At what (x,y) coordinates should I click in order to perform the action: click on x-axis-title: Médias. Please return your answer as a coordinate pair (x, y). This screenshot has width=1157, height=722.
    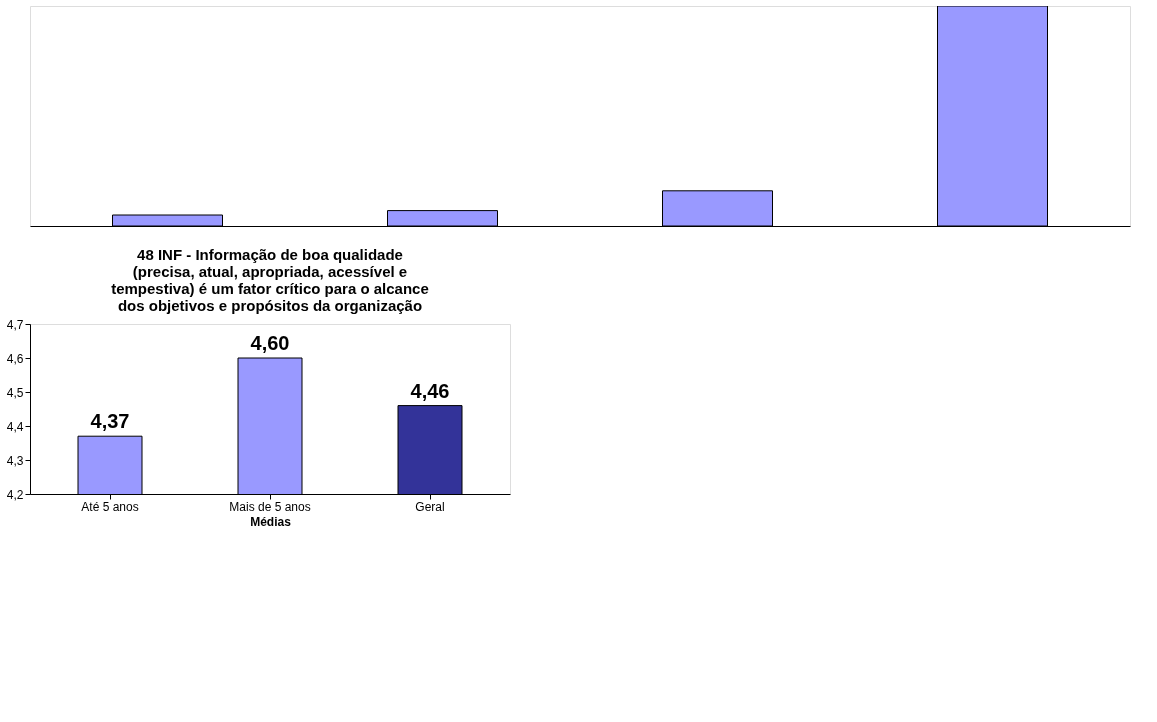
    Looking at the image, I should click on (271, 521).